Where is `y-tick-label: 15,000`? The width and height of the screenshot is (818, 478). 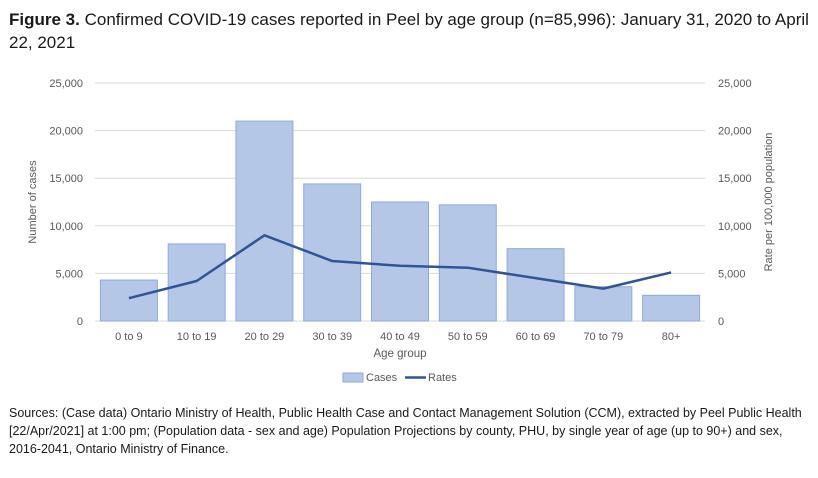
y-tick-label: 15,000 is located at coordinates (66, 179).